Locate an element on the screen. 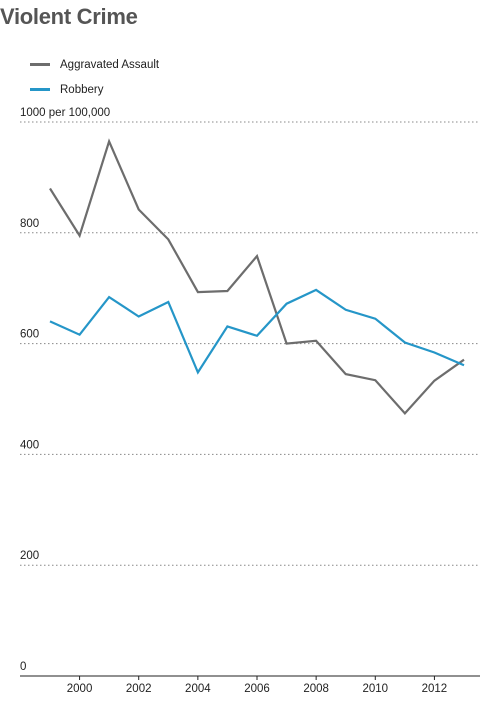 Image resolution: width=492 pixels, height=713 pixels. legend: Aggravated Assault Robbery is located at coordinates (94, 77).